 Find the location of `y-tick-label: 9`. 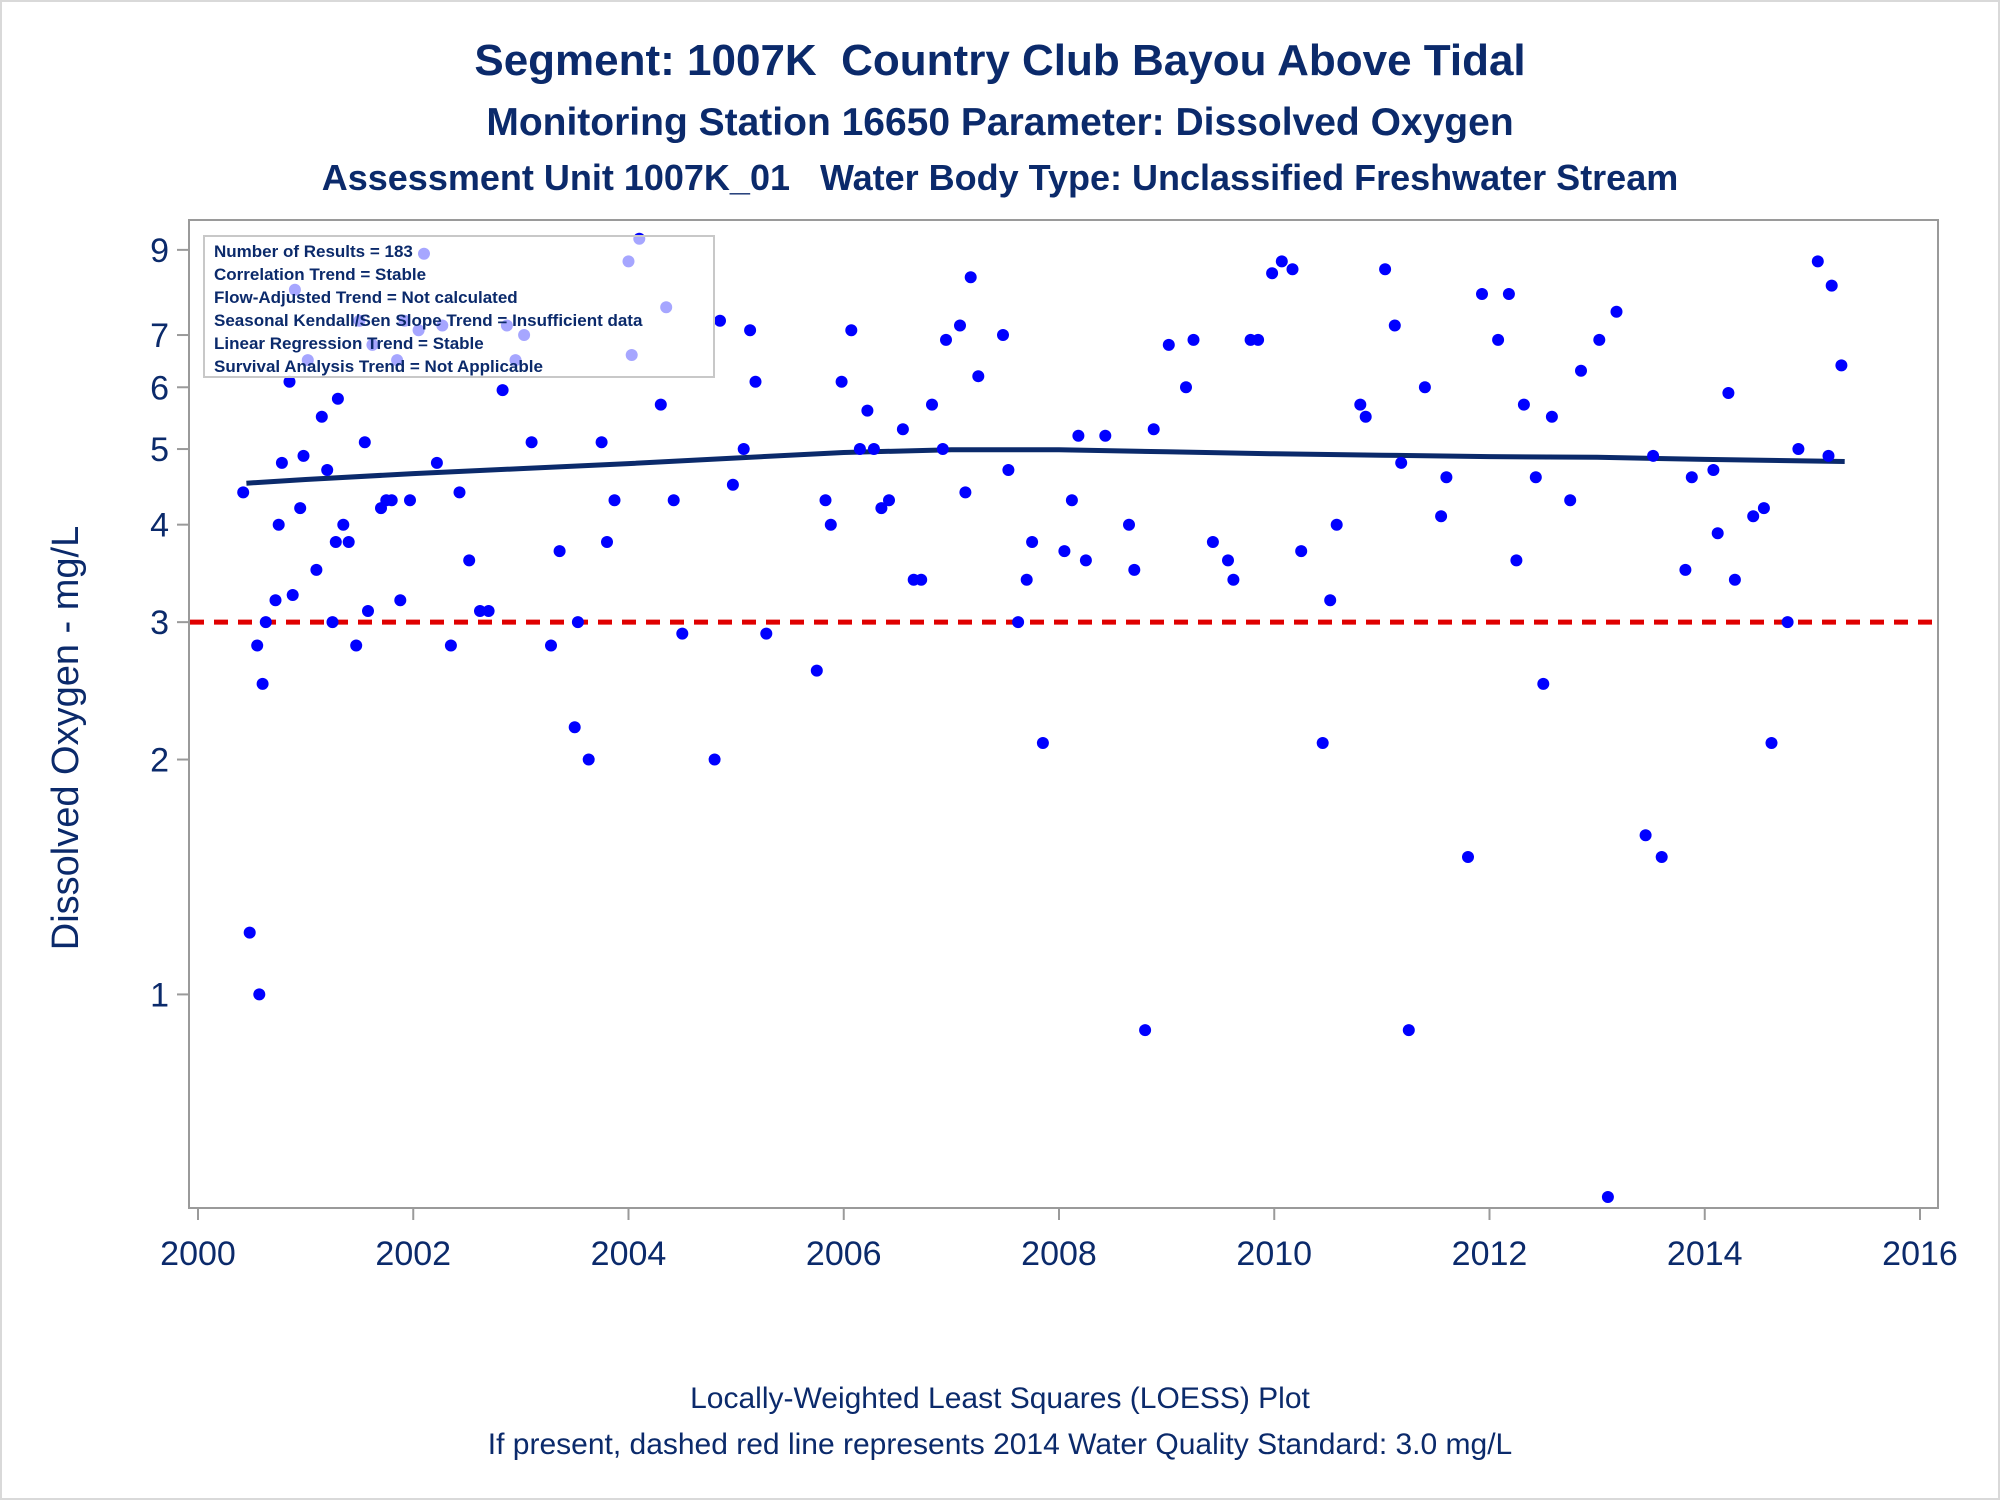

y-tick-label: 9 is located at coordinates (159, 251).